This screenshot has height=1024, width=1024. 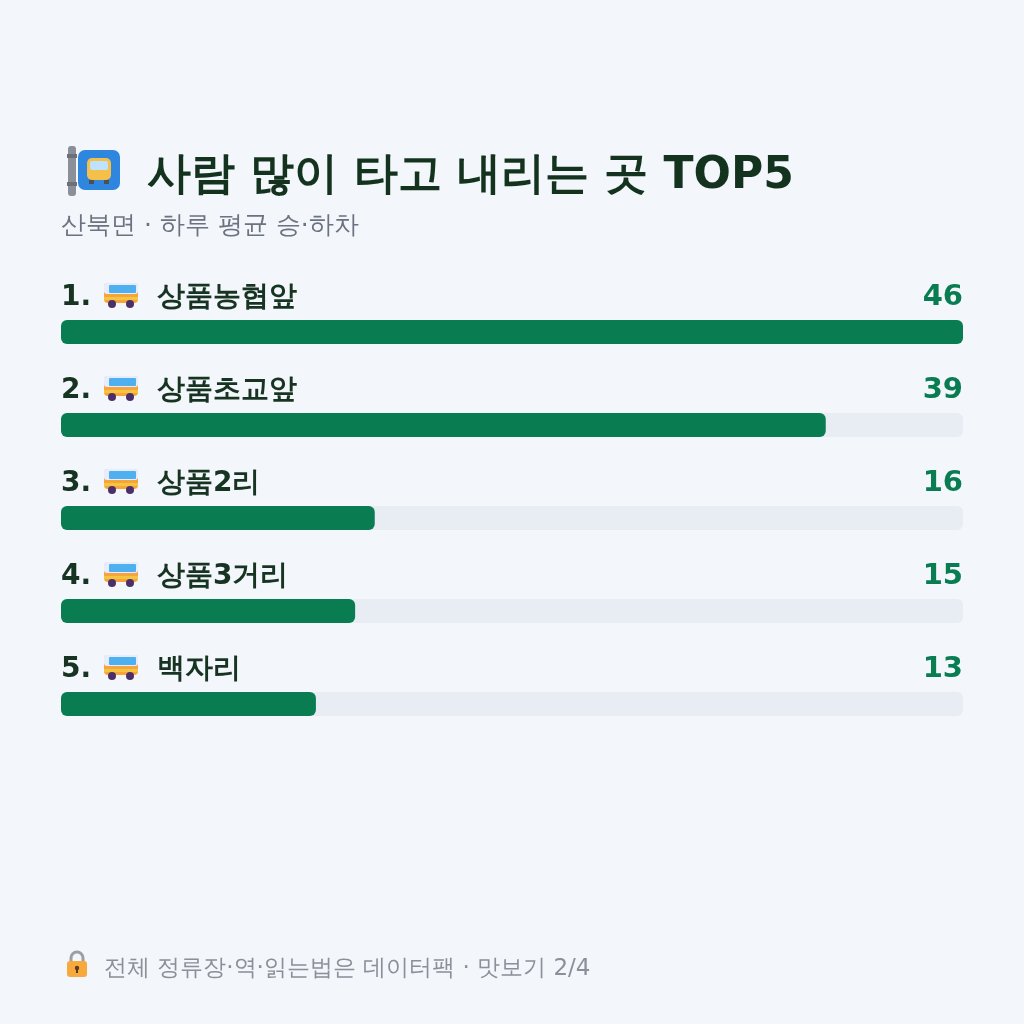 I want to click on chart-title: 사람 많이 타고 내리는 곳 TOP5, so click(x=470, y=172).